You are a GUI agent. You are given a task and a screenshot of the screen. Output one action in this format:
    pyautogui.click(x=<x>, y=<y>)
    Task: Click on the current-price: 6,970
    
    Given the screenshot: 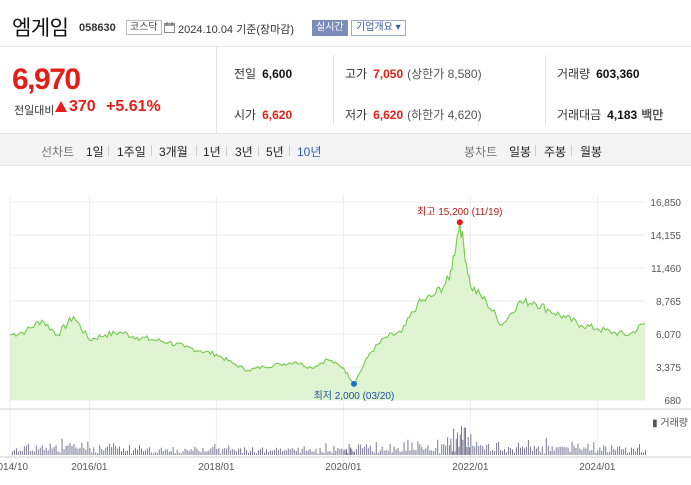 What is the action you would take?
    pyautogui.click(x=46, y=79)
    